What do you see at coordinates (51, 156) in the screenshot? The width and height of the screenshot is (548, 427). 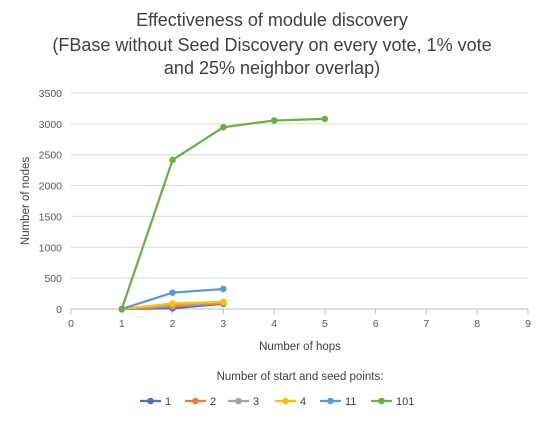 I see `y-tick-label: 2500` at bounding box center [51, 156].